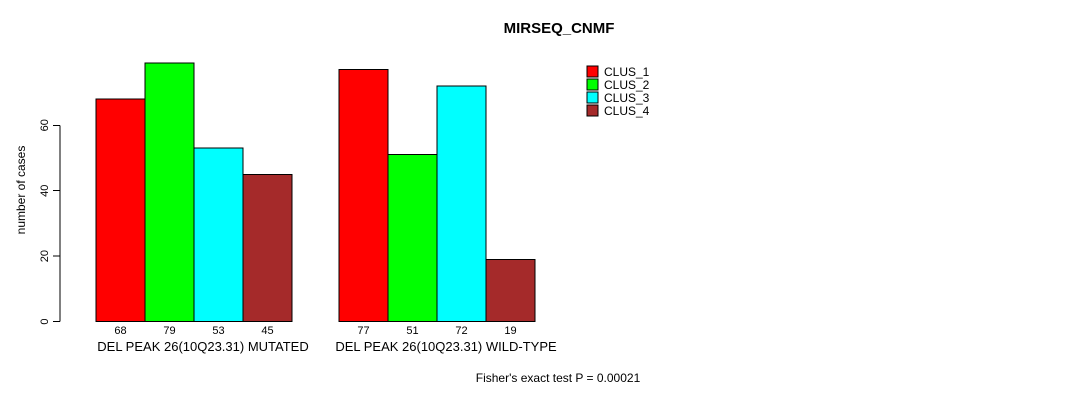 Image resolution: width=1090 pixels, height=400 pixels. Describe the element at coordinates (169, 331) in the screenshot. I see `bar-value-label: 79` at that location.